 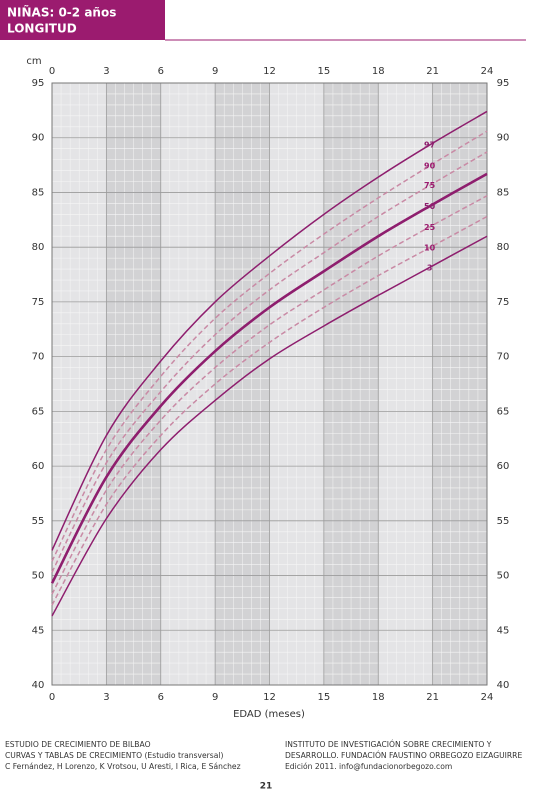 What do you see at coordinates (378, 697) in the screenshot?
I see `x-tick-label: 18` at bounding box center [378, 697].